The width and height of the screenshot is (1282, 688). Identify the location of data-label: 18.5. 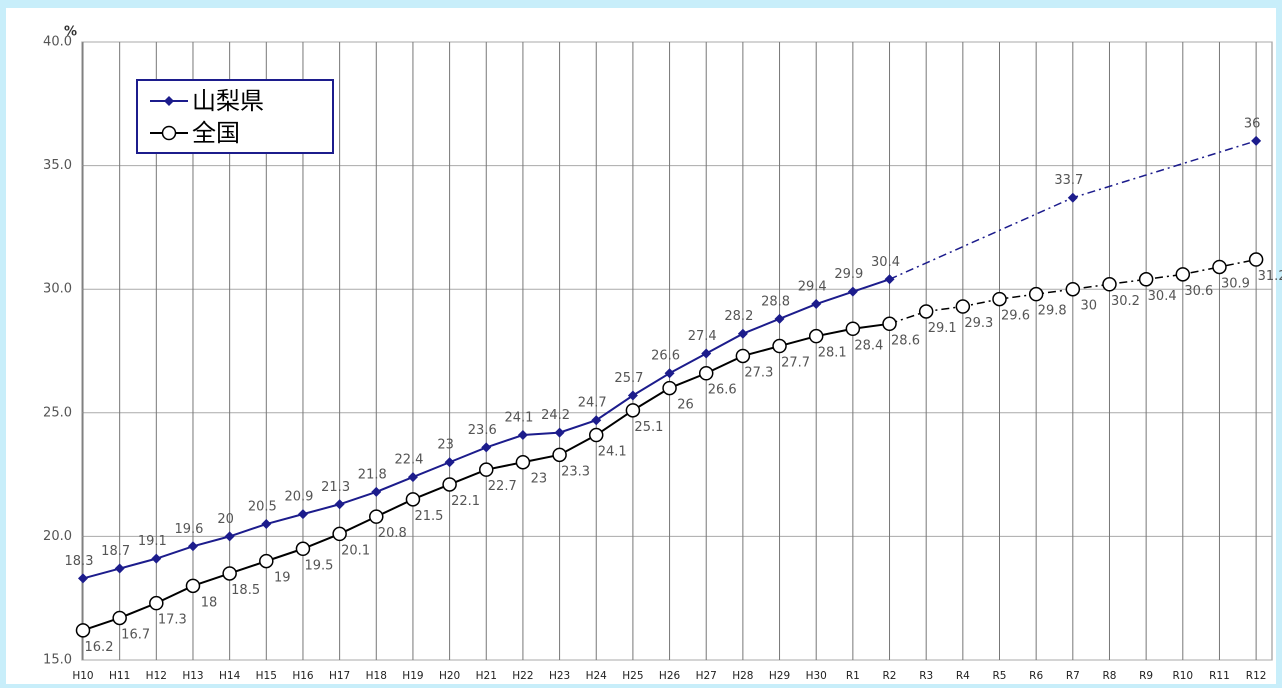
(245, 590).